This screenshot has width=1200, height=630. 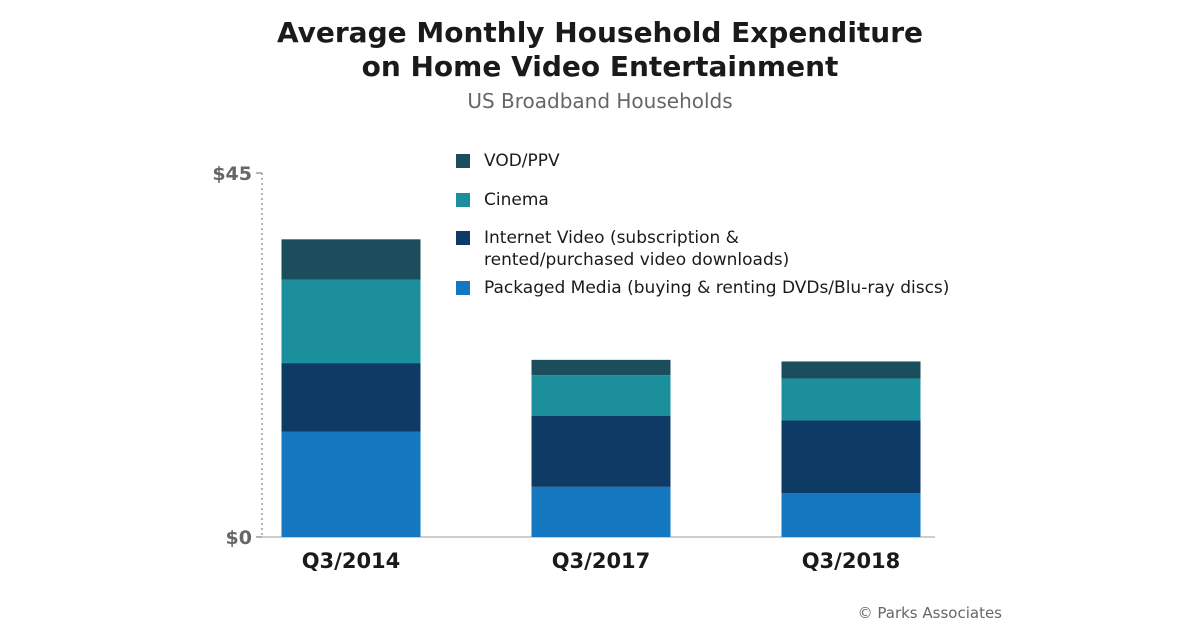 I want to click on chart-subtitle: US Broadband Households, so click(x=600, y=101).